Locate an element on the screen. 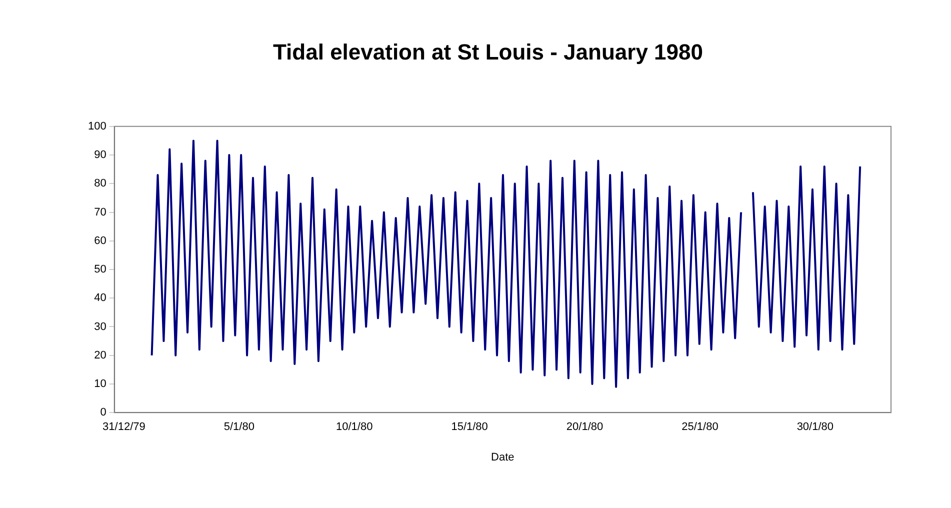  y-tick-label: 40 is located at coordinates (100, 298).